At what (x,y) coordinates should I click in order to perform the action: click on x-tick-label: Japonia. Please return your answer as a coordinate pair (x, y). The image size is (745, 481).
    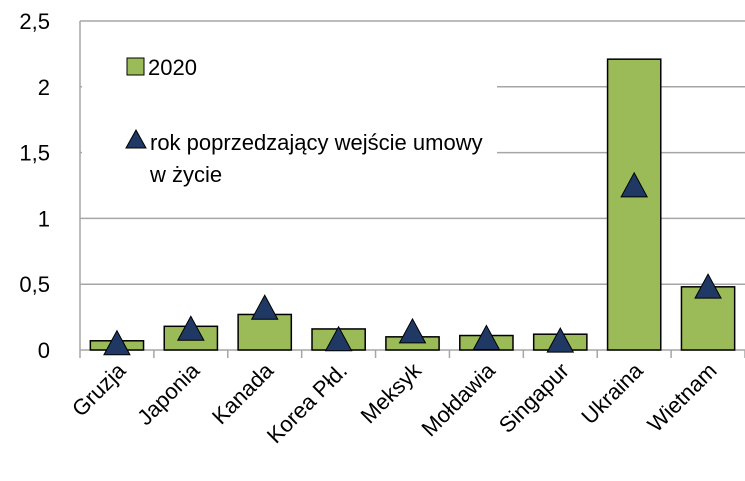
    Looking at the image, I should click on (168, 393).